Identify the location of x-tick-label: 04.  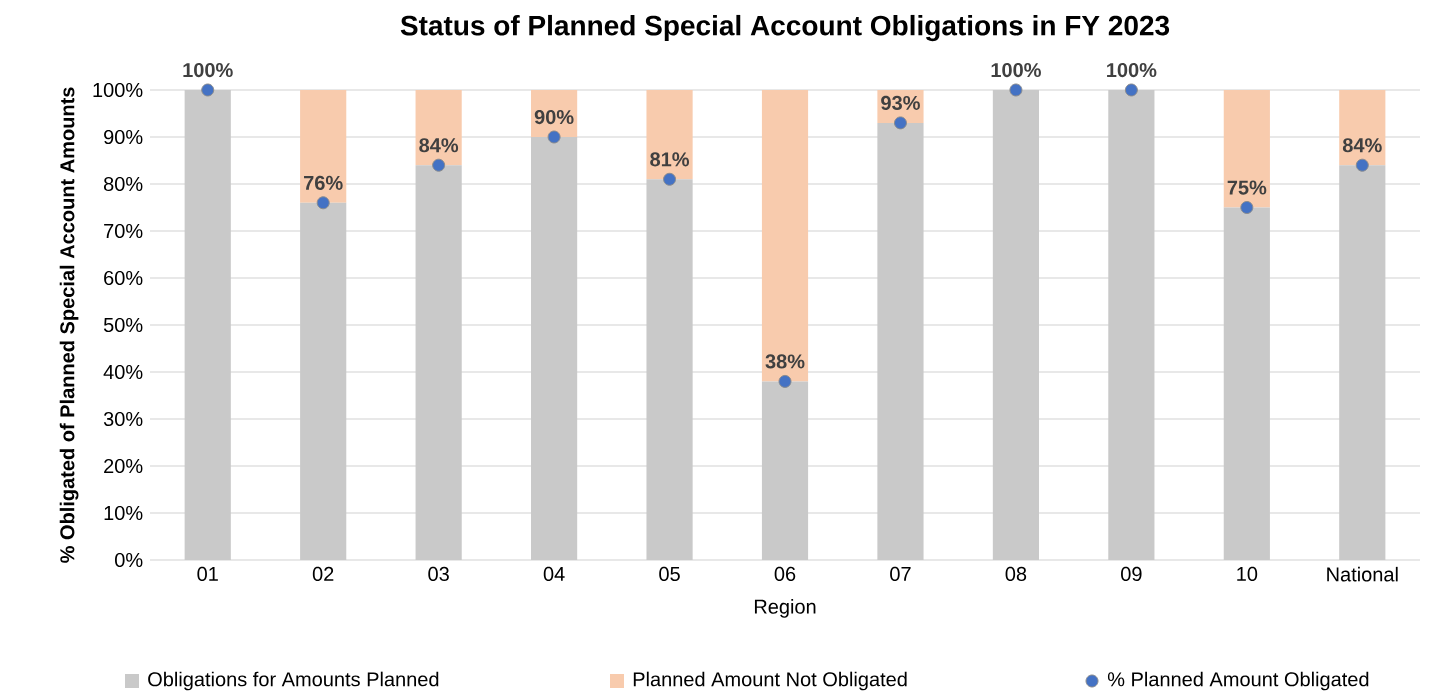
(554, 574).